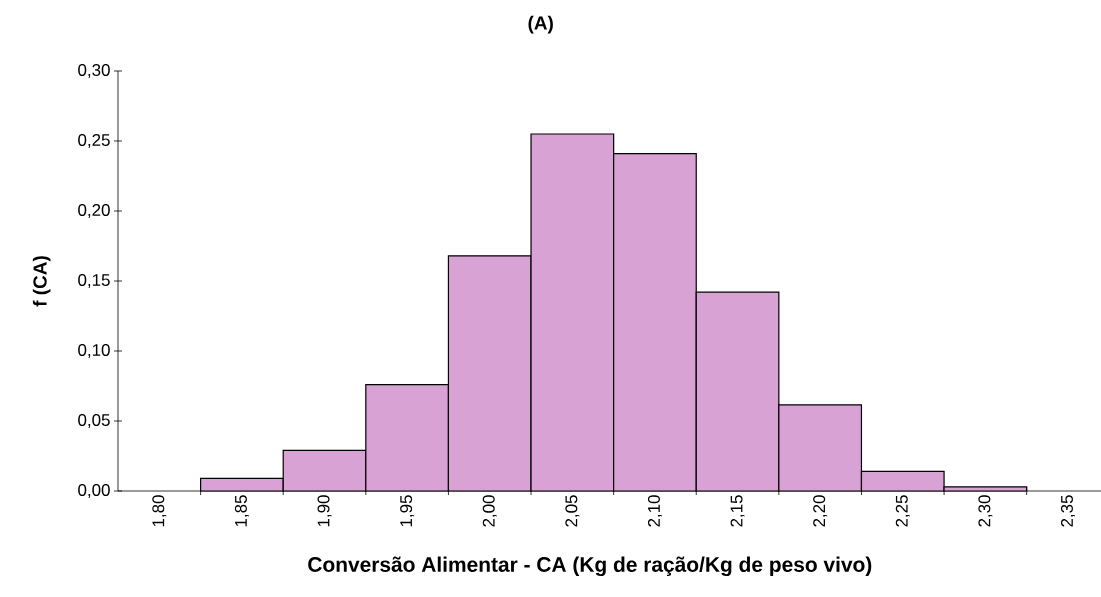  Describe the element at coordinates (489, 511) in the screenshot. I see `x-tick-label: 2,00` at that location.